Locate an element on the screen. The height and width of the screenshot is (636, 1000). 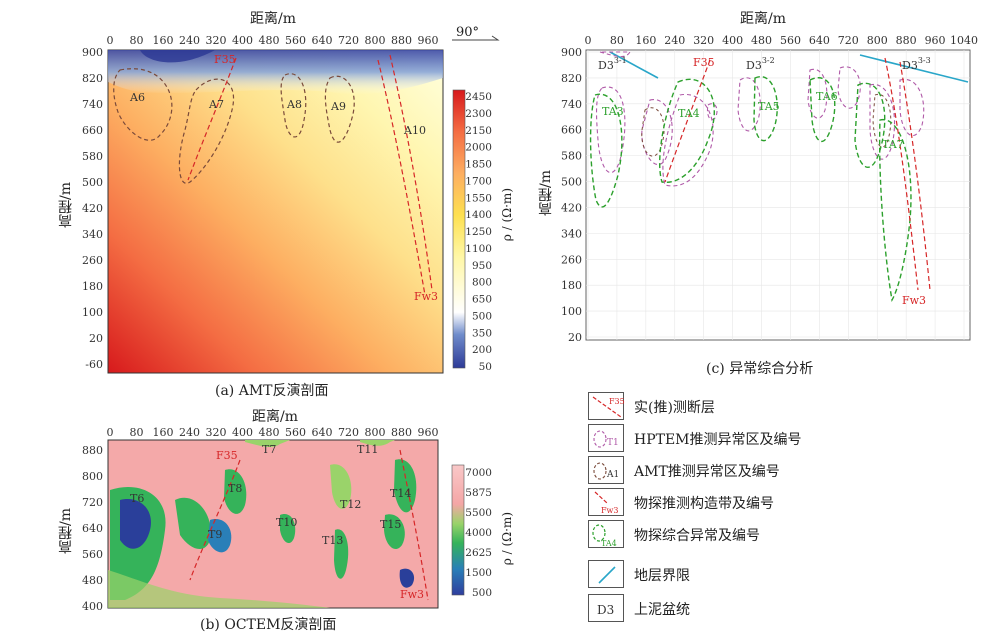
y-tick-label: 880 is located at coordinates (92, 450).